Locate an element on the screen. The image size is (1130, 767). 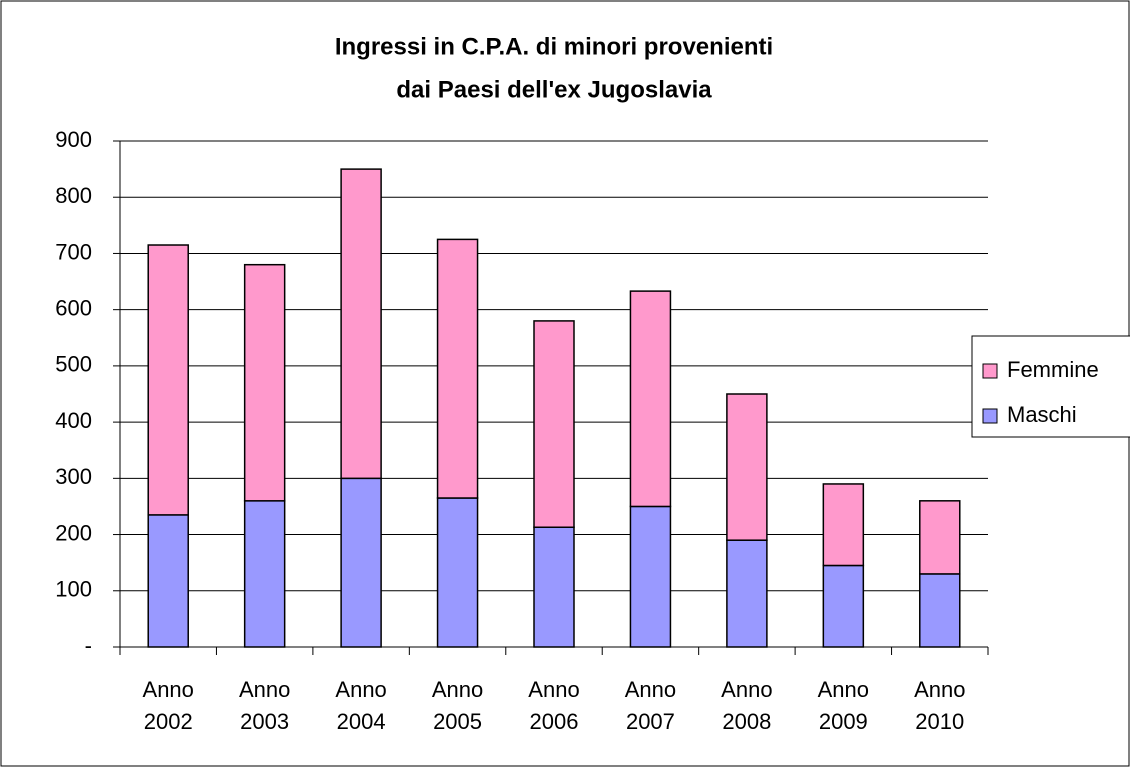
y-tick-label: 800 is located at coordinates (73, 195).